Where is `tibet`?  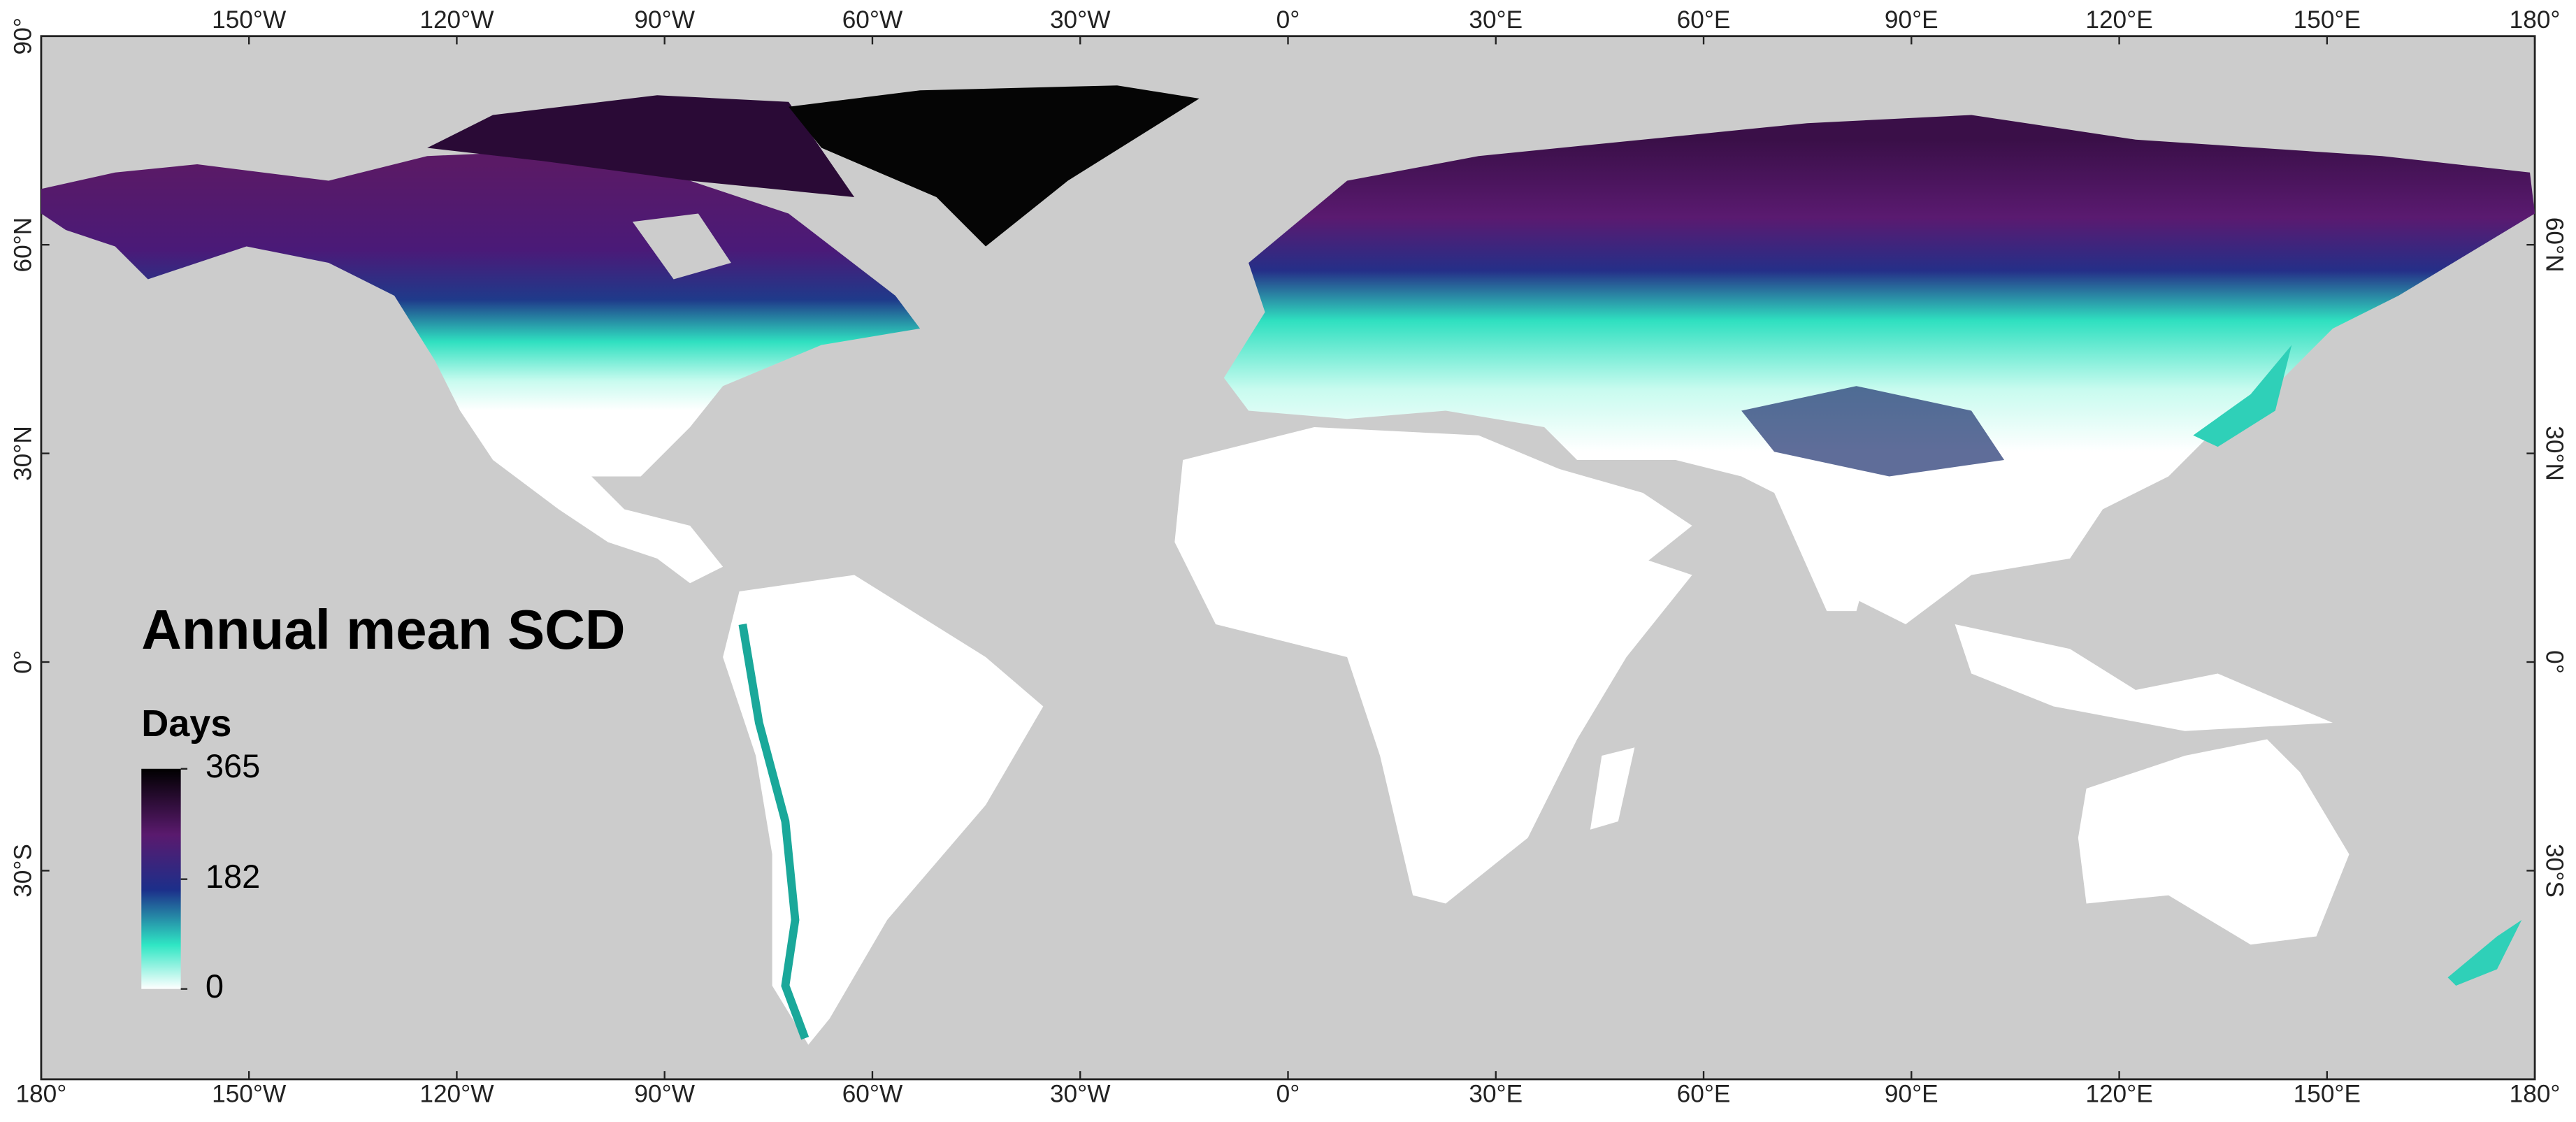 tibet is located at coordinates (1873, 432).